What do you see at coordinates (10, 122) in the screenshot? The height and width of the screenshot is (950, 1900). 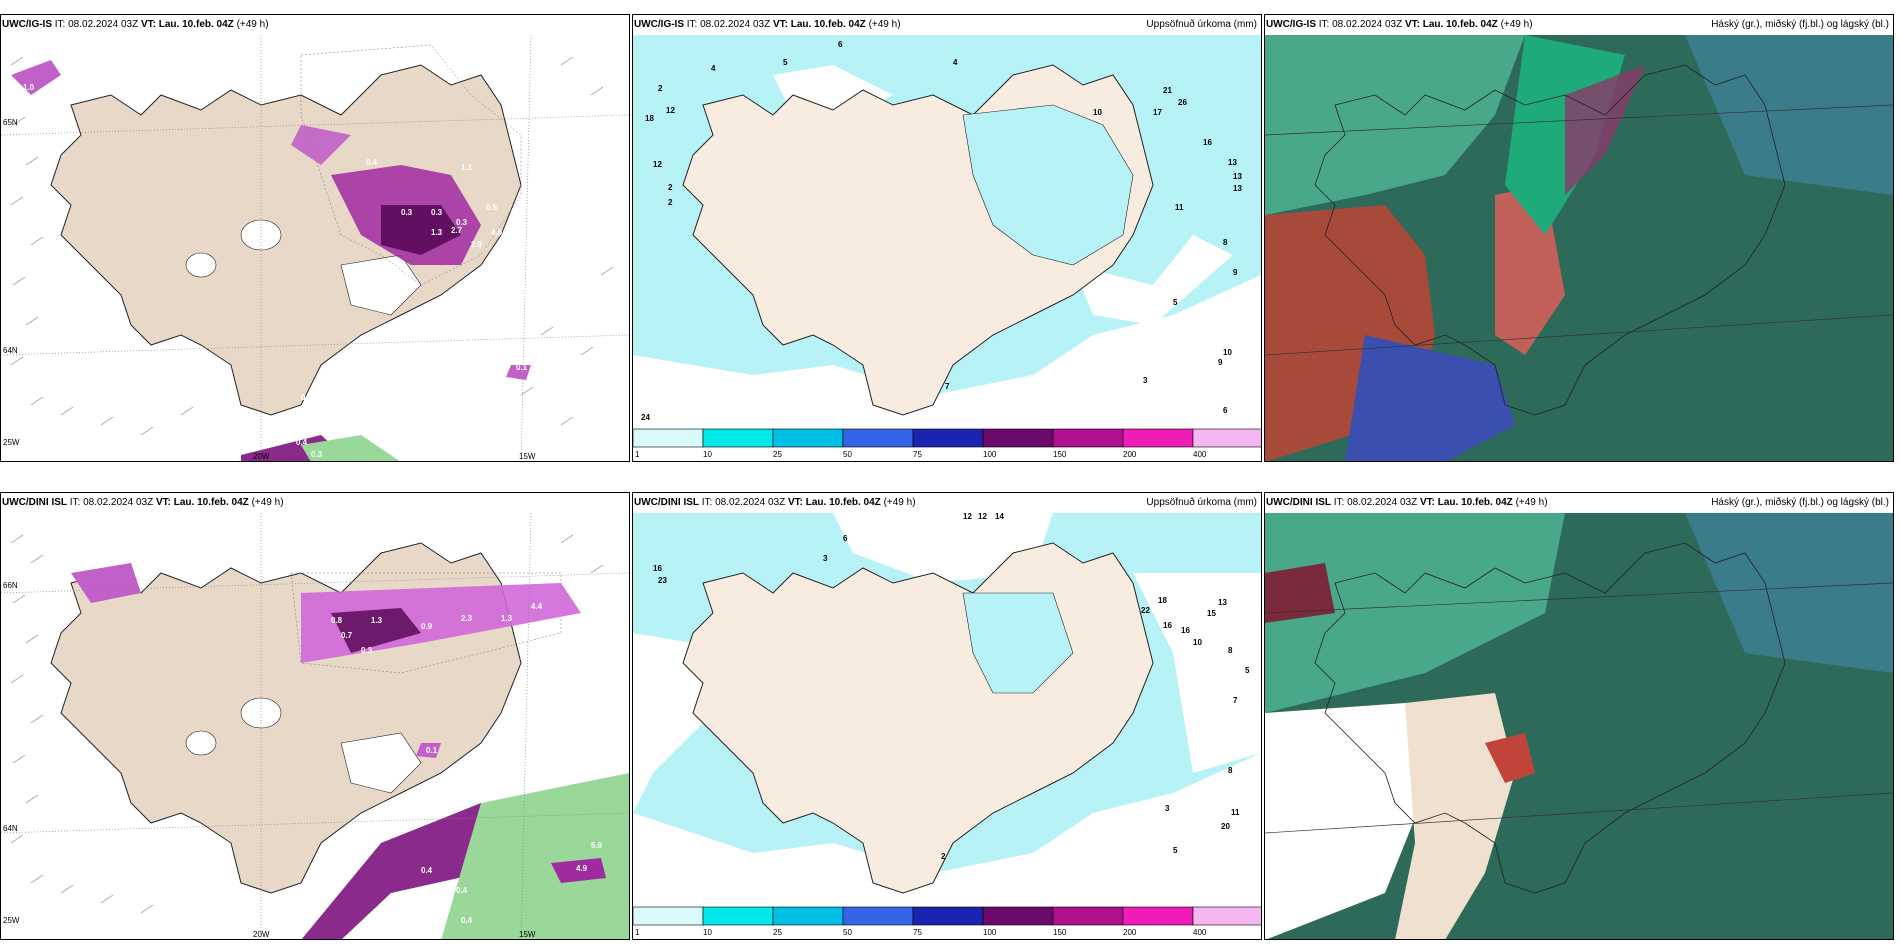 I see `lat-label: 65N` at bounding box center [10, 122].